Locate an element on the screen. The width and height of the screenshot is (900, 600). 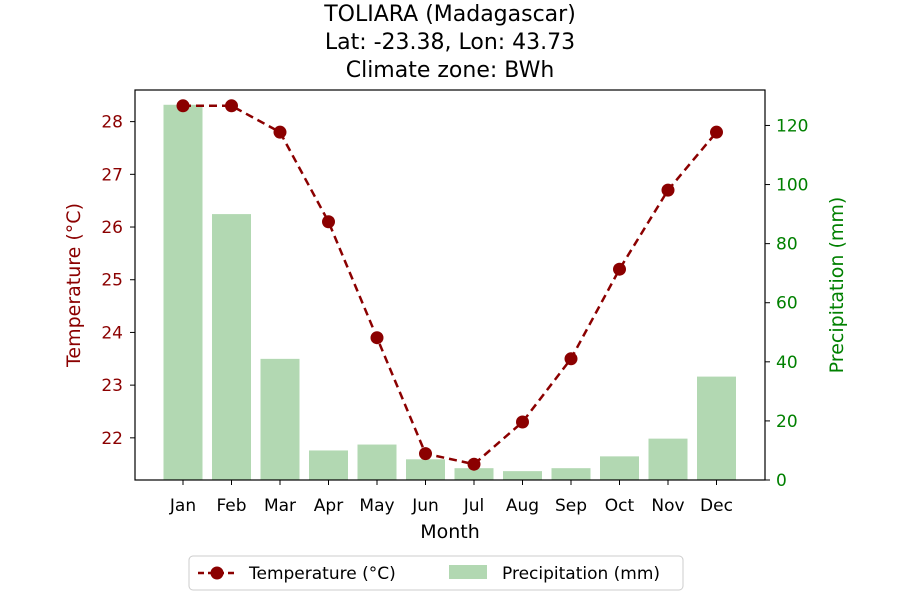
x-axis-ticks: Jan Feb Mar Apr May Jun Jul Aug Sep Oct Nov Dec is located at coordinates (451, 498).